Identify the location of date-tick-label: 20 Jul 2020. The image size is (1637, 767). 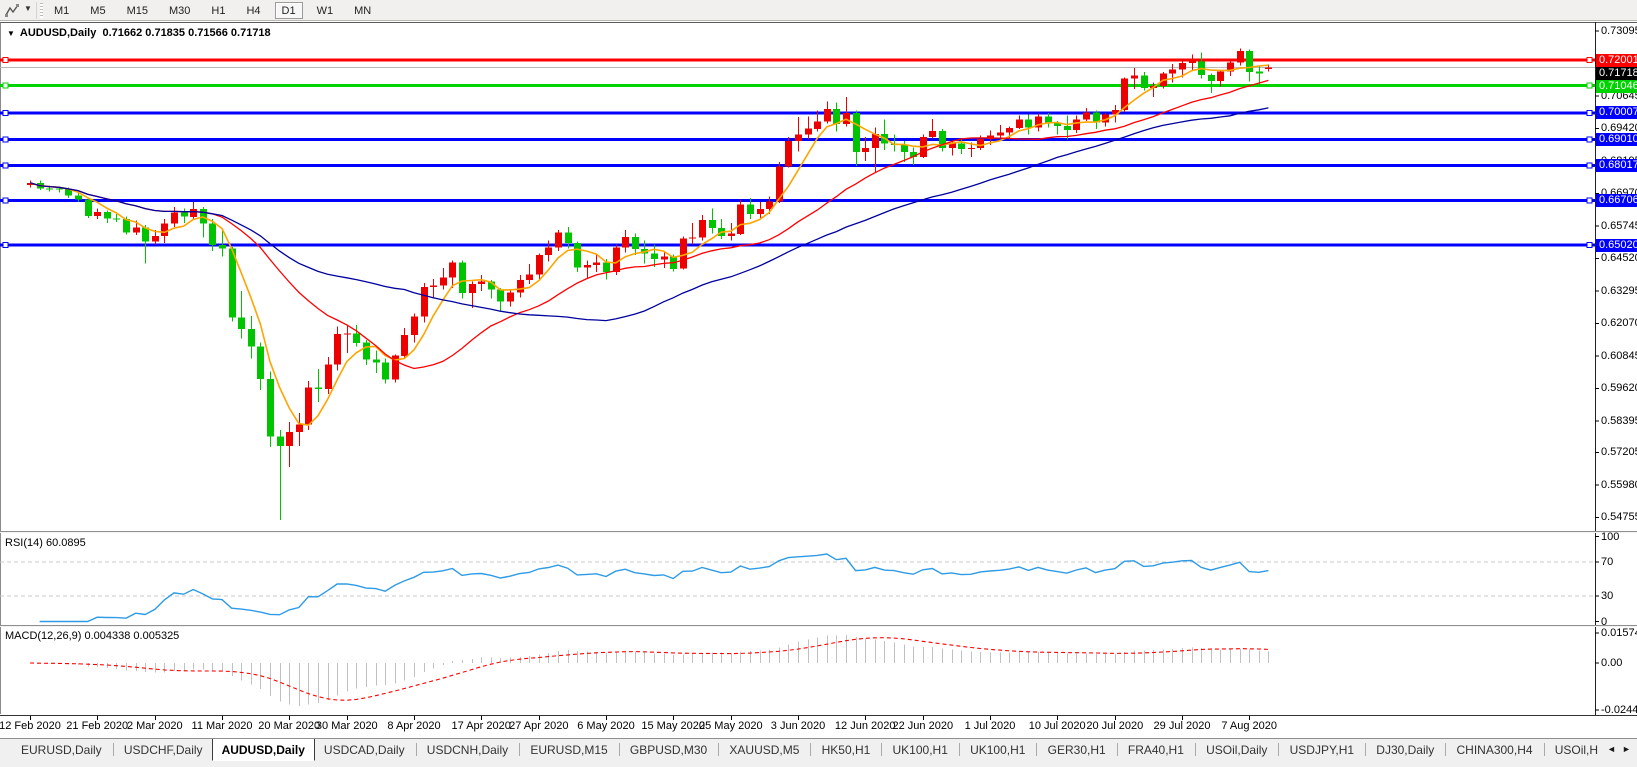
(1115, 726).